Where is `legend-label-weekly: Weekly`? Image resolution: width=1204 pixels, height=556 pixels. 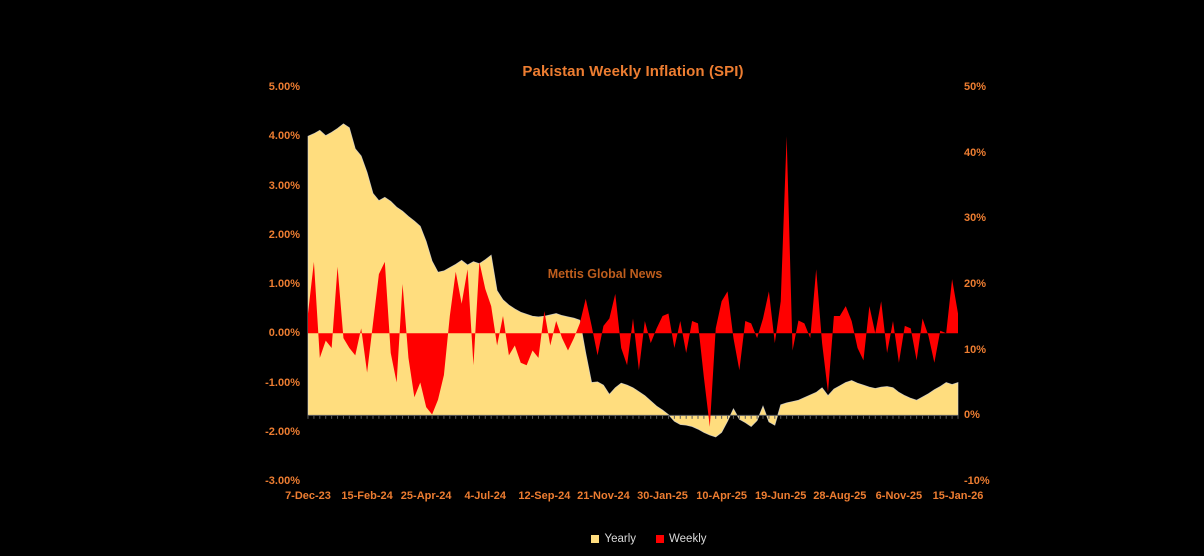 legend-label-weekly: Weekly is located at coordinates (688, 539).